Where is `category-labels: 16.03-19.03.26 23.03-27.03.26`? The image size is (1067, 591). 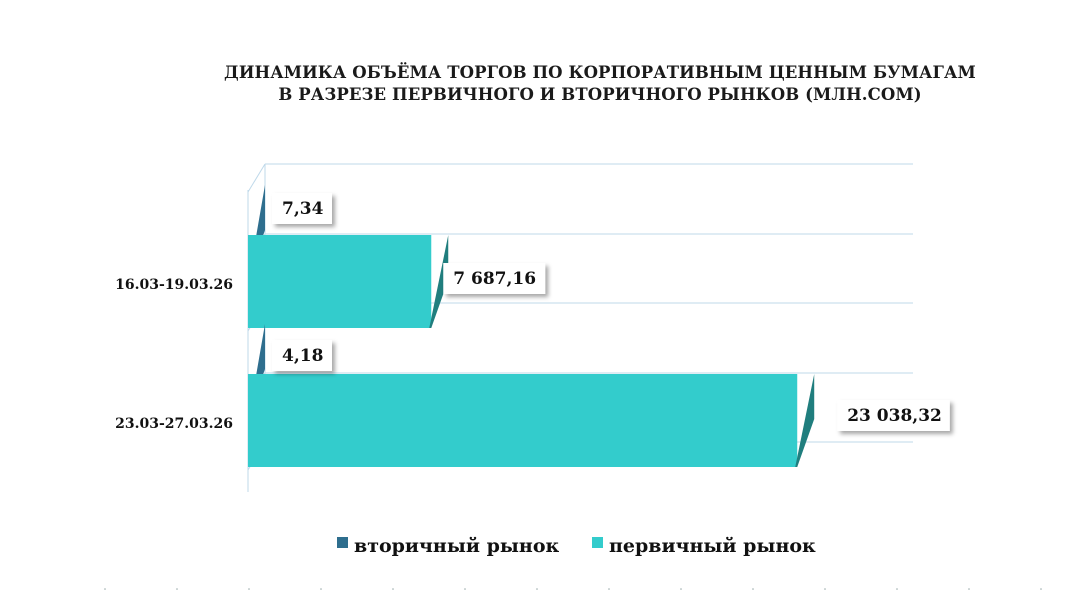 category-labels: 16.03-19.03.26 23.03-27.03.26 is located at coordinates (174, 354).